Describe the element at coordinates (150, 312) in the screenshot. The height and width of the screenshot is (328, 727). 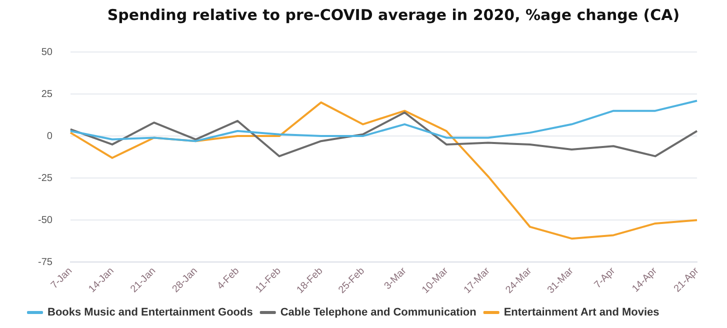
I see `legend-label: Books Music and Entertainment Goods` at that location.